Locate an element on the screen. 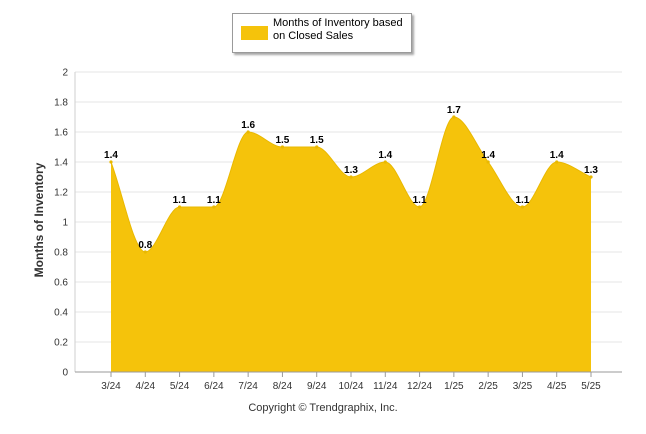  y-tick-label: 0.8 is located at coordinates (61, 253).